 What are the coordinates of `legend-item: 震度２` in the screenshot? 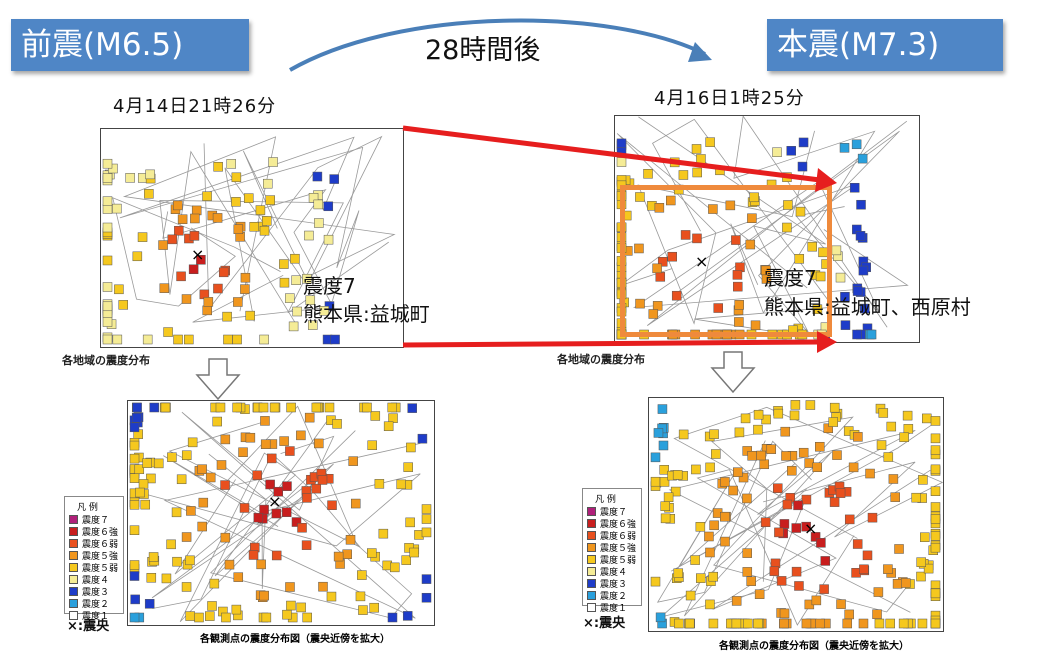 It's located at (94, 603).